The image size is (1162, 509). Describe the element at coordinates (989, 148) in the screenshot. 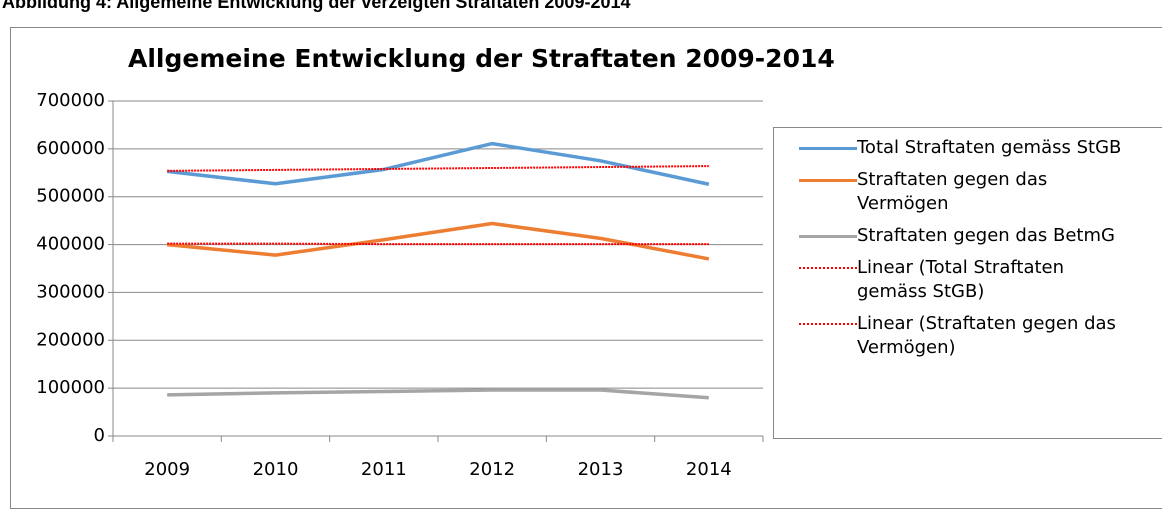

I see `legend-label: Total Straftaten gemäss StGB` at that location.